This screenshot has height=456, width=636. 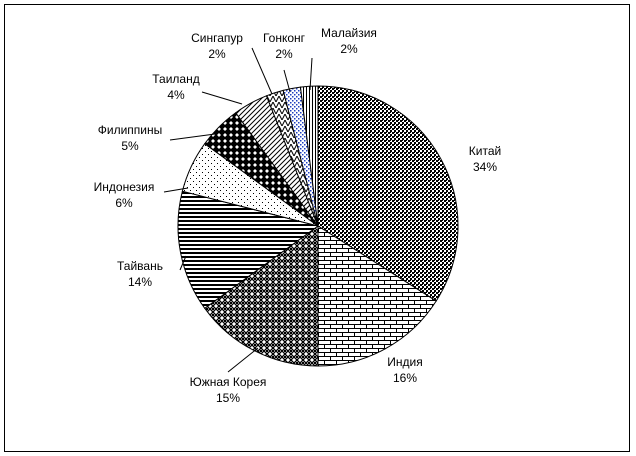 I want to click on slice-percent-label: 4%, so click(x=176, y=95).